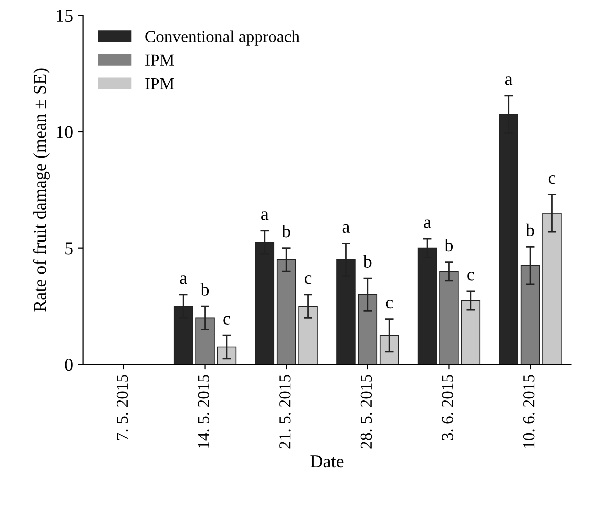 This screenshot has height=521, width=595. Describe the element at coordinates (285, 412) in the screenshot. I see `x-tick-label: 21. 5. 2015` at that location.